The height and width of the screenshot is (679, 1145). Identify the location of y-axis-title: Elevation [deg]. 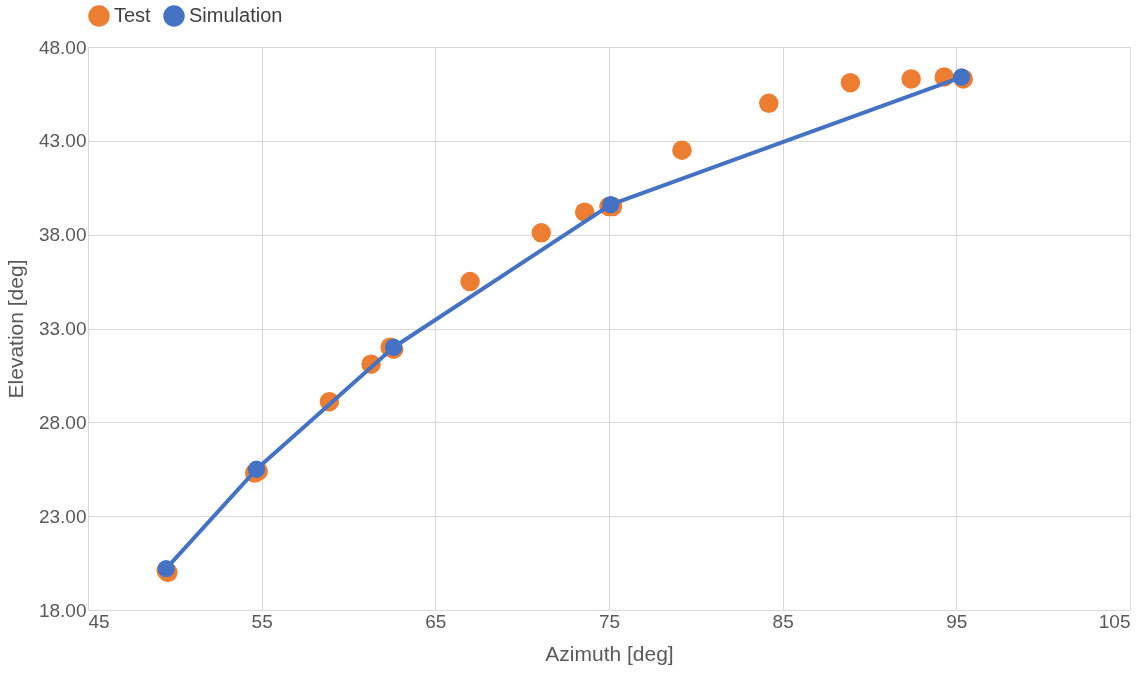
(15, 329).